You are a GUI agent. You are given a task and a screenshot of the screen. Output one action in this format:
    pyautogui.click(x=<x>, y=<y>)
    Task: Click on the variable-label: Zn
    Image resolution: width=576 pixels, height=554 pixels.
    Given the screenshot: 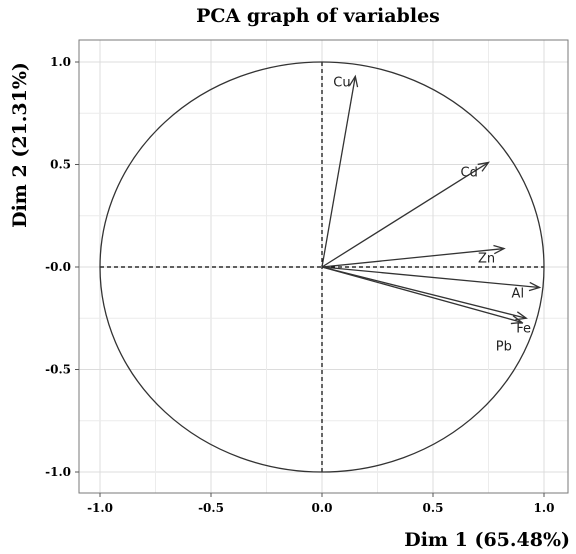 What is the action you would take?
    pyautogui.click(x=486, y=259)
    